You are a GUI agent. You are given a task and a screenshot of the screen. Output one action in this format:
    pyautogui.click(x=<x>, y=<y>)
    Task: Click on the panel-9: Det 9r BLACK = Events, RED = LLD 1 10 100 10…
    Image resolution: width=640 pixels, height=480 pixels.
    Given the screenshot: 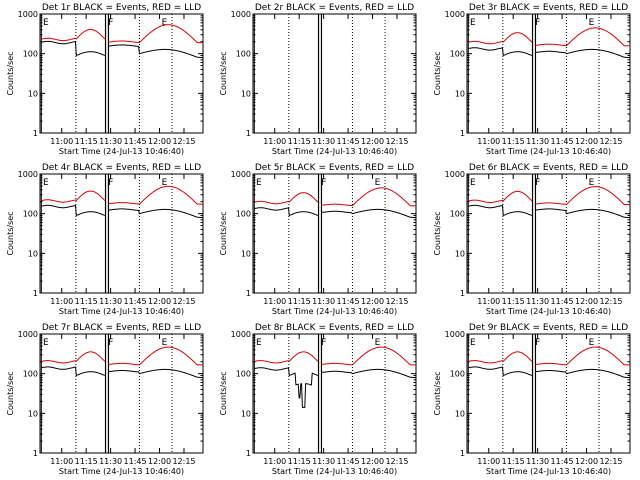 What is the action you would take?
    pyautogui.click(x=532, y=399)
    